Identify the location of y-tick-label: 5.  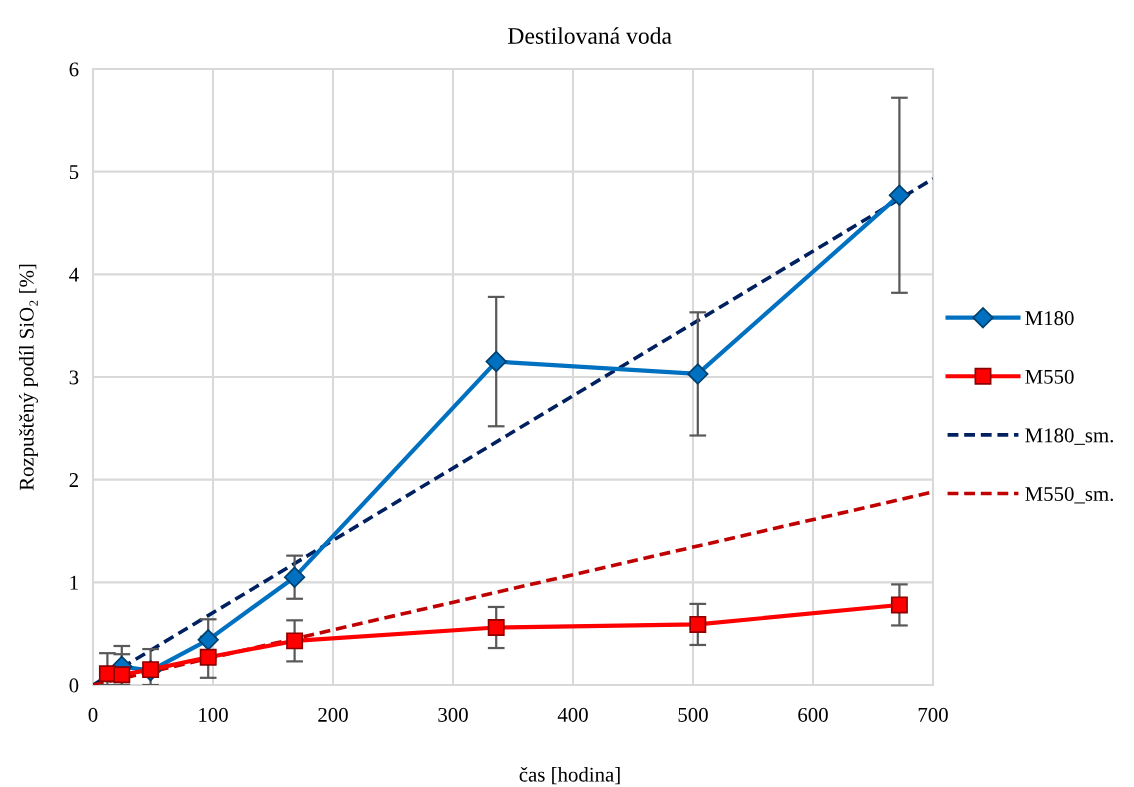
(74, 172).